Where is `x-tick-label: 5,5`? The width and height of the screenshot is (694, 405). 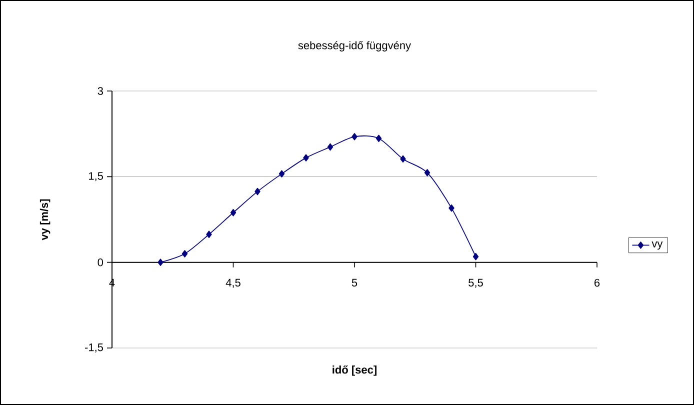
x-tick-label: 5,5 is located at coordinates (475, 283).